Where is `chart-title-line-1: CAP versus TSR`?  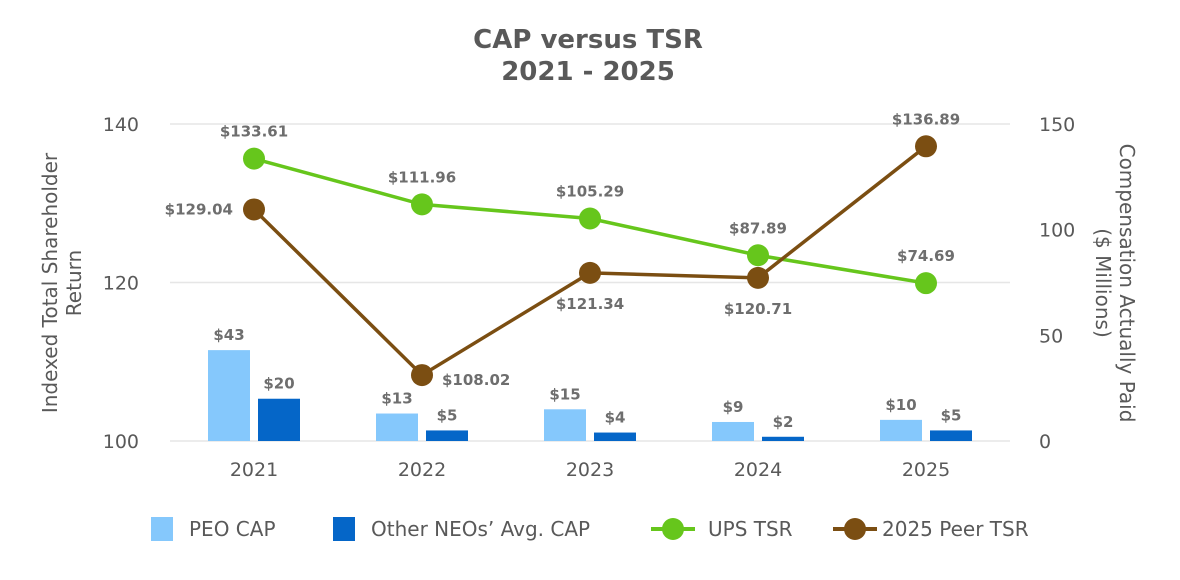
chart-title-line-1: CAP versus TSR is located at coordinates (588, 40).